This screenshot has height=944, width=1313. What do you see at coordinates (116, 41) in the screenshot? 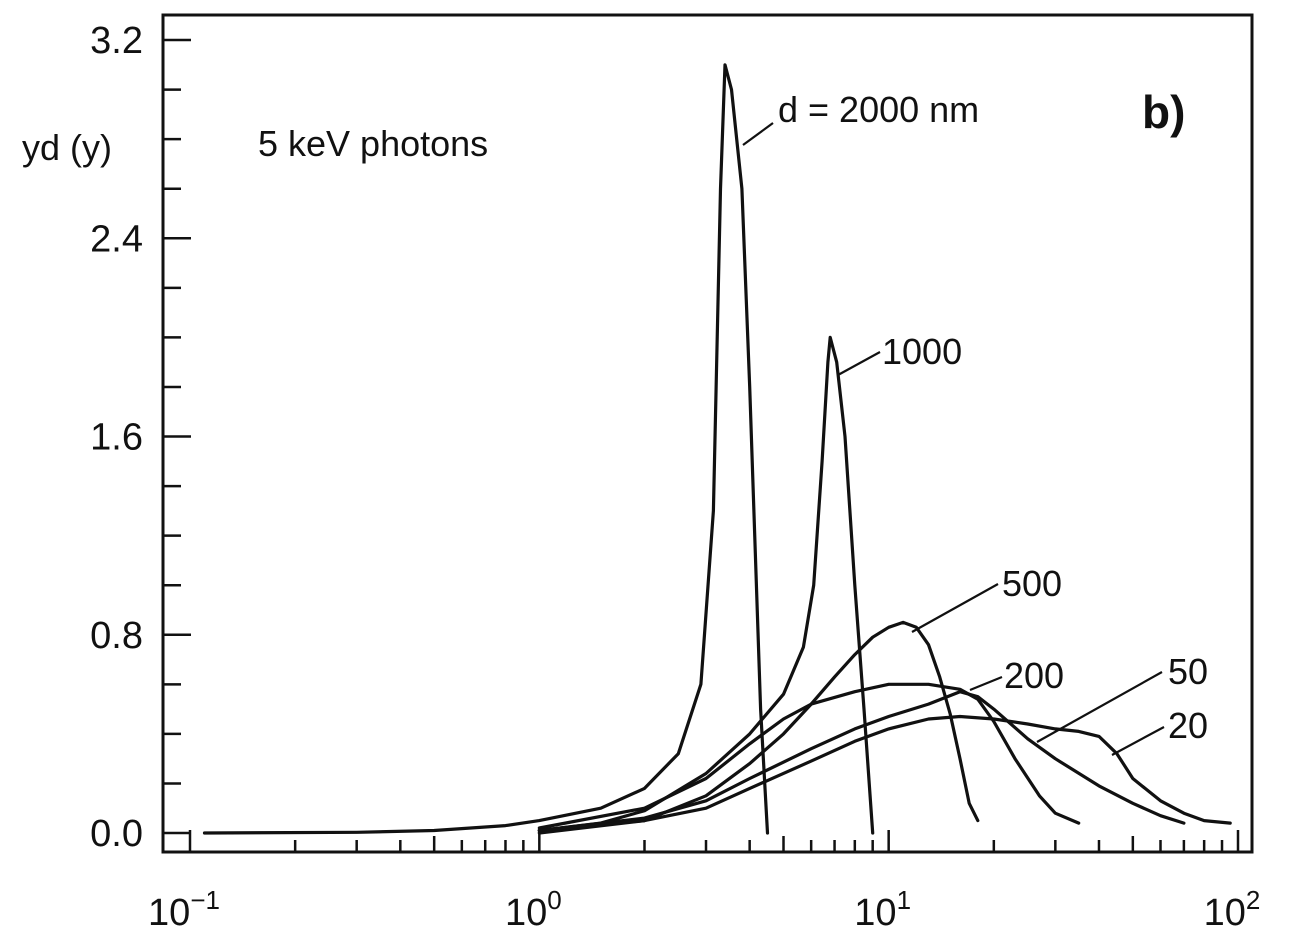
I see `y-tick-label: 3.2` at bounding box center [116, 41].